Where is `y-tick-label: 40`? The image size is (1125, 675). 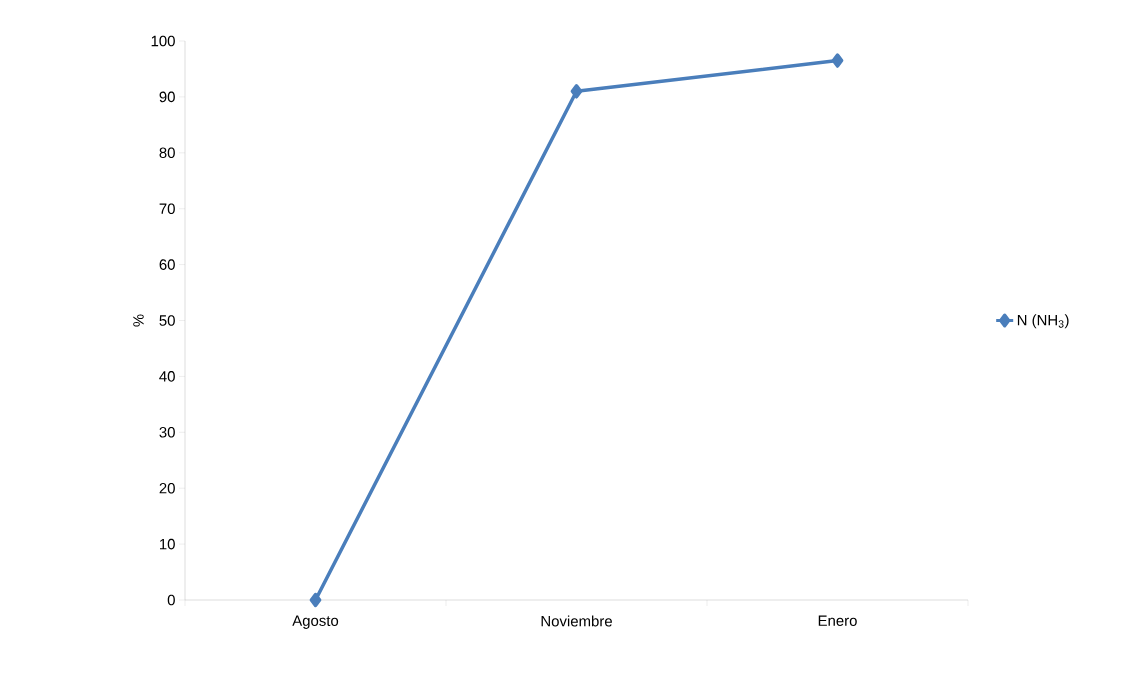 y-tick-label: 40 is located at coordinates (167, 376).